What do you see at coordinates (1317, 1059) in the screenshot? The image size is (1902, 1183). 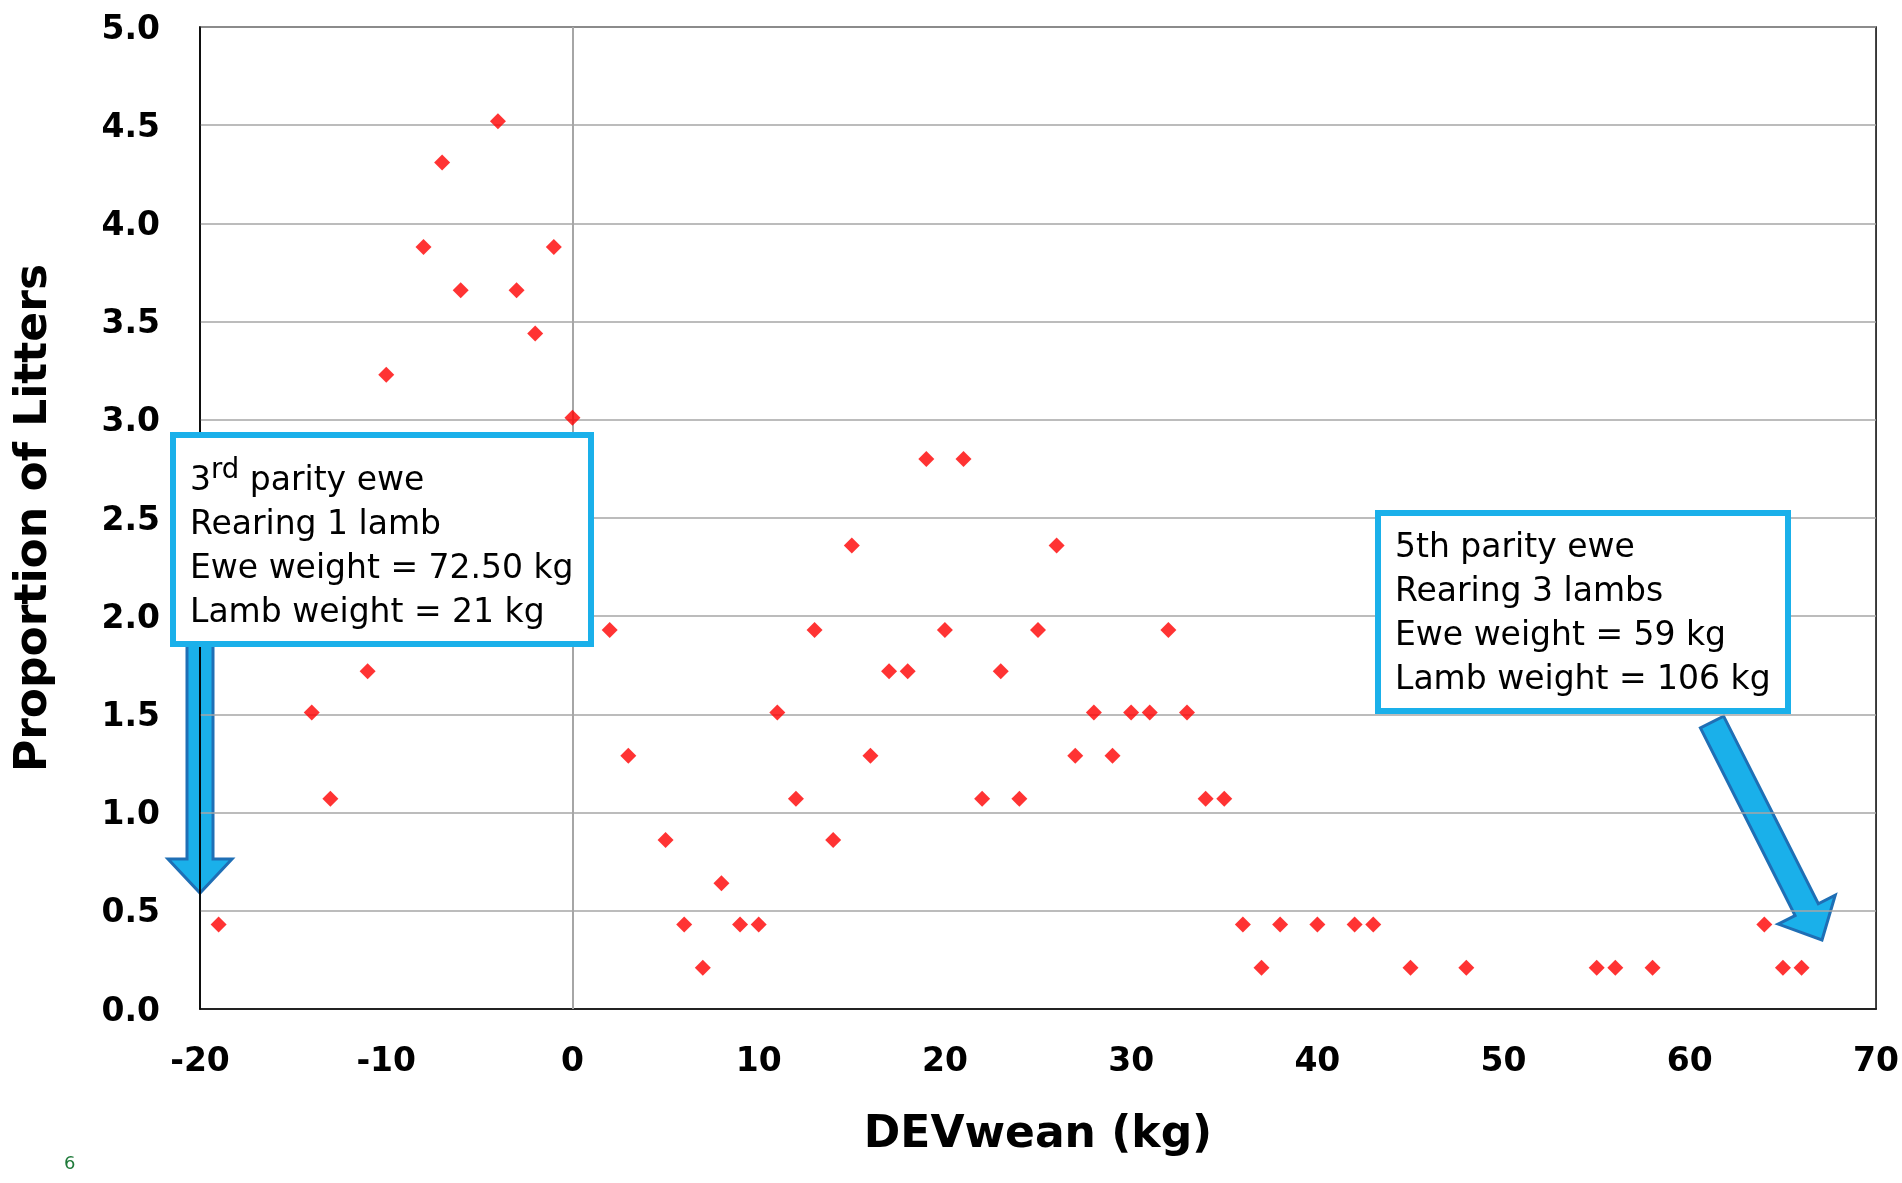 I see `x-tick-label: 40` at bounding box center [1317, 1059].